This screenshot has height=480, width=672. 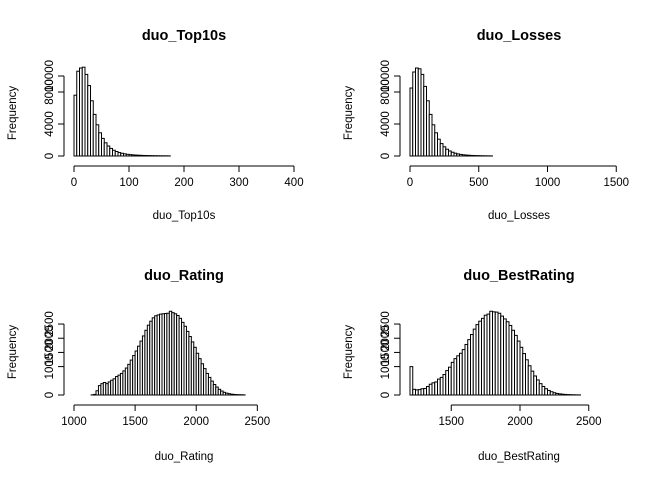 What do you see at coordinates (238, 183) in the screenshot?
I see `x-tick-label: 300` at bounding box center [238, 183].